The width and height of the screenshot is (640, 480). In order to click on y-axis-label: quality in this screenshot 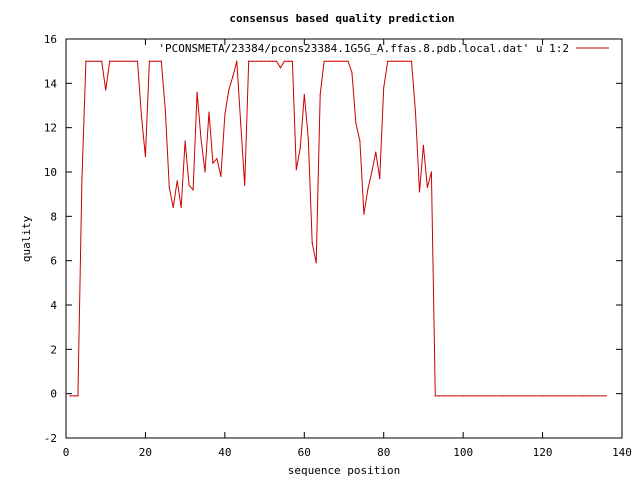, I will do `click(26, 238)`.